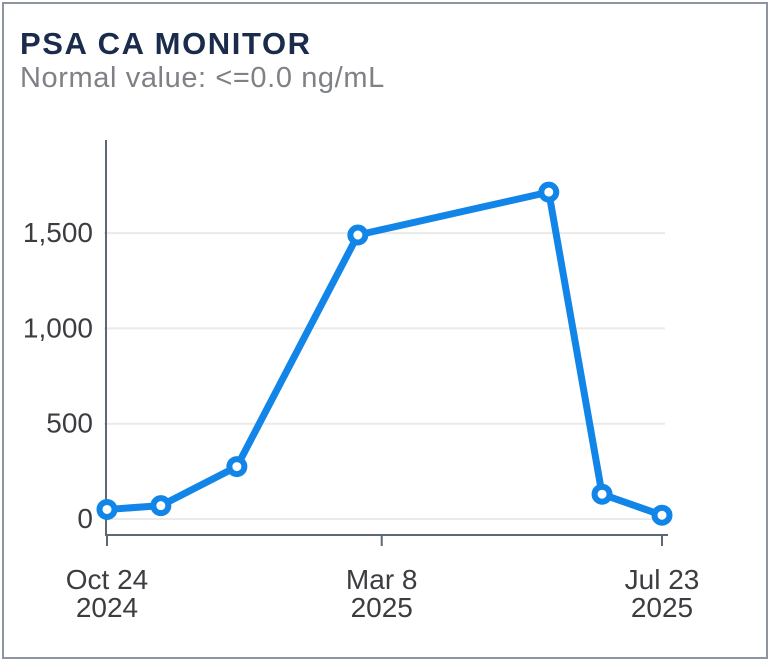 This screenshot has height=661, width=770. I want to click on y-tick-label: 0, so click(85, 518).